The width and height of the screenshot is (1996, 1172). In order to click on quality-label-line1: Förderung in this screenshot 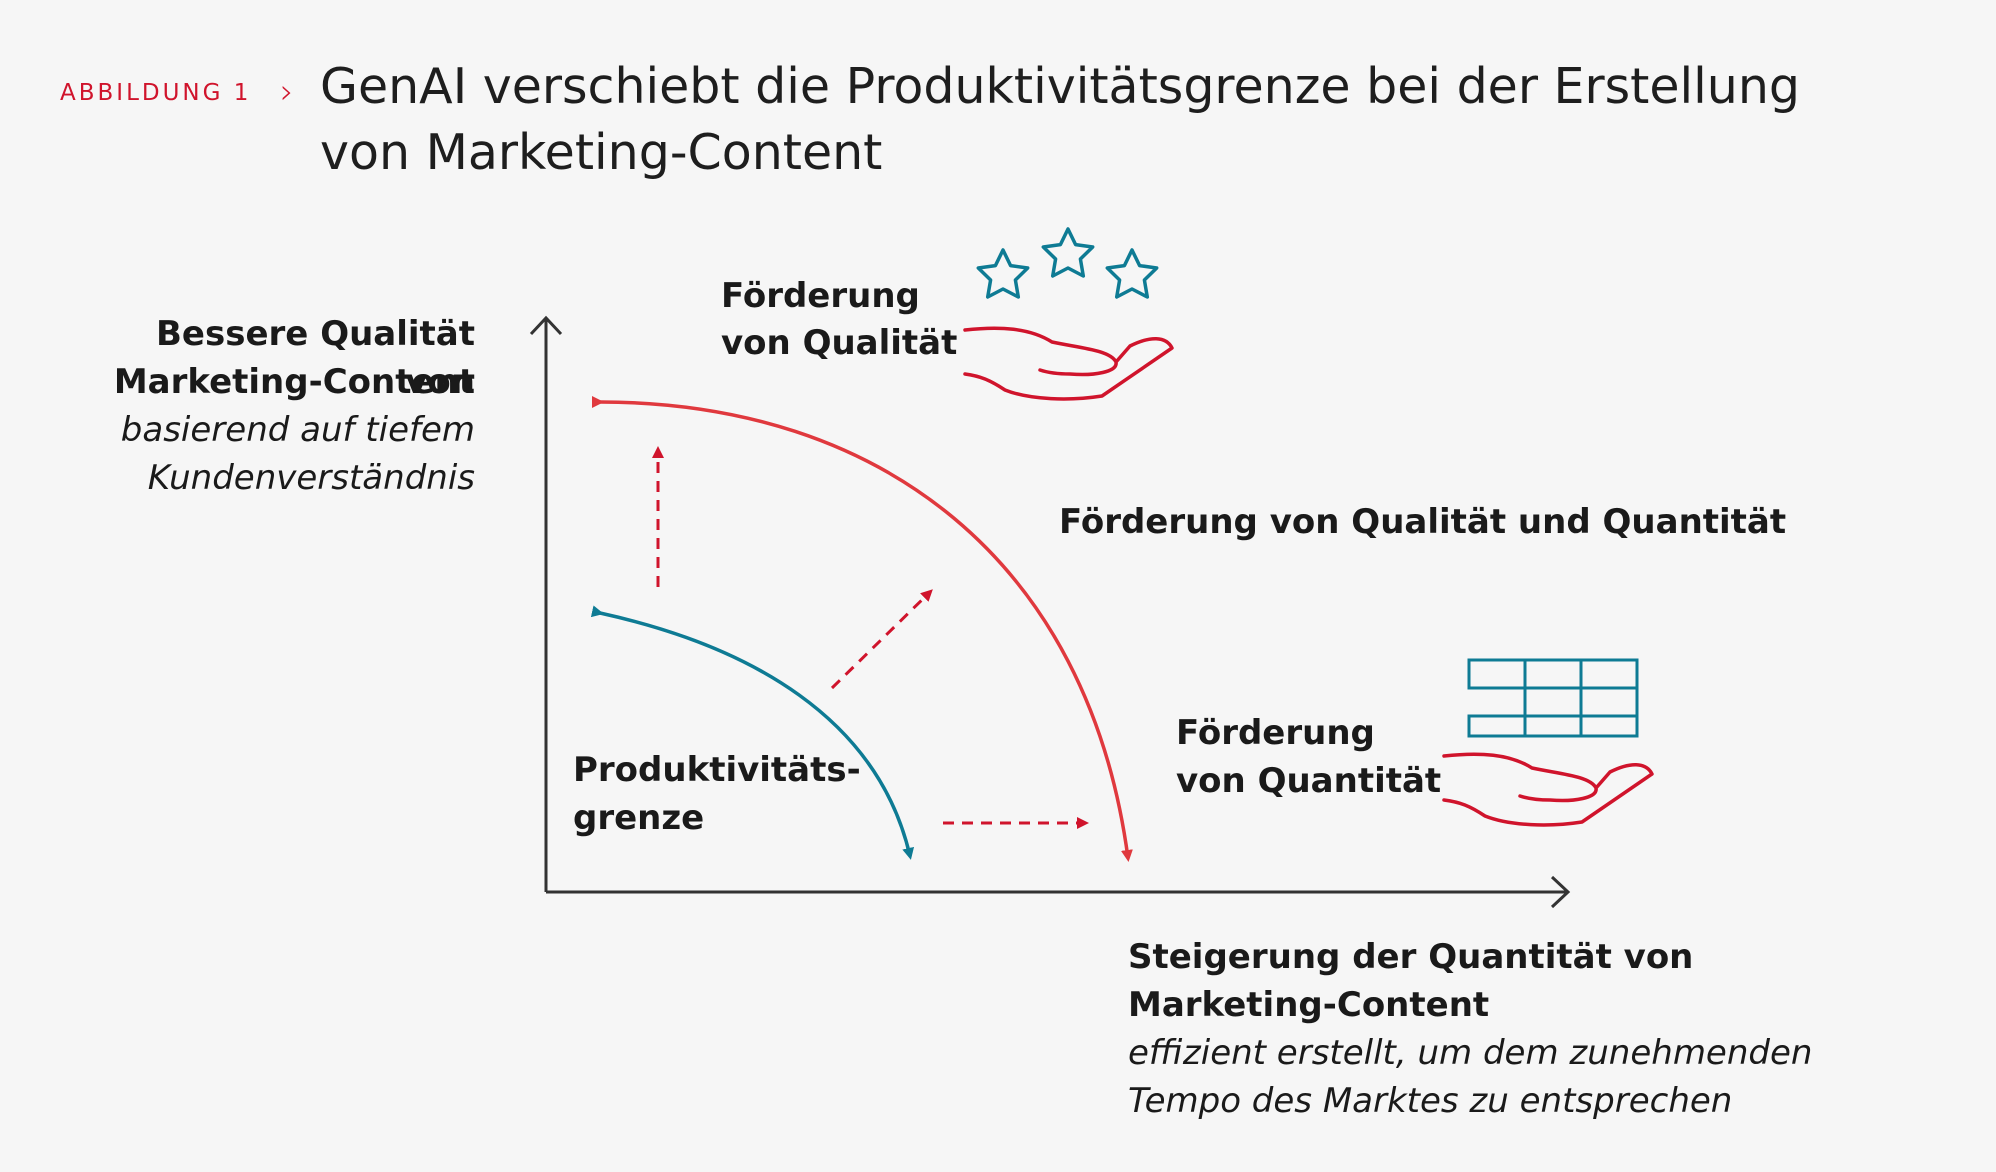, I will do `click(820, 296)`.